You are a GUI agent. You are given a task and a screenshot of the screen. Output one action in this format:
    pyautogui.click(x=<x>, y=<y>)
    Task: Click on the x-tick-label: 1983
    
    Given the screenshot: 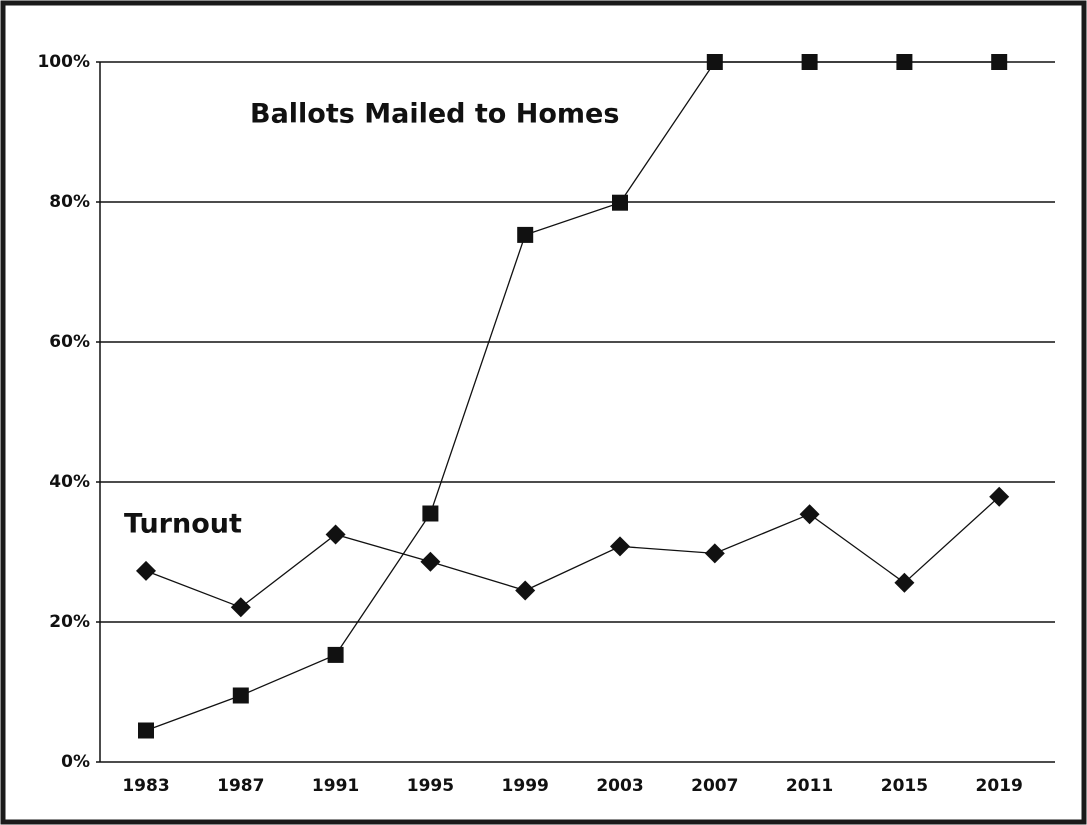 What is the action you would take?
    pyautogui.click(x=145, y=786)
    